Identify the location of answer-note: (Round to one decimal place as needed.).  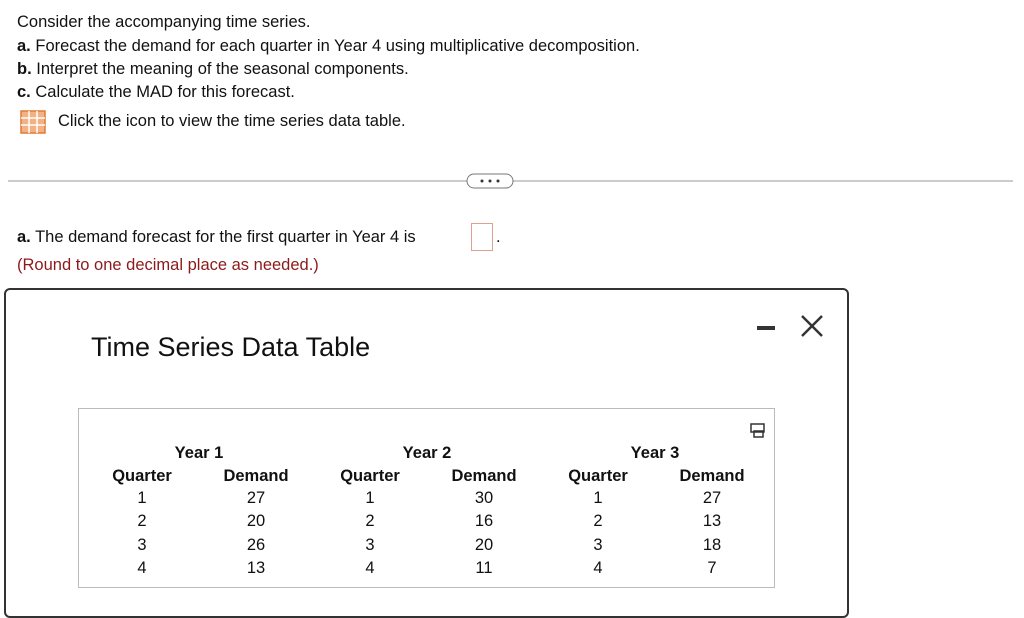
(168, 265).